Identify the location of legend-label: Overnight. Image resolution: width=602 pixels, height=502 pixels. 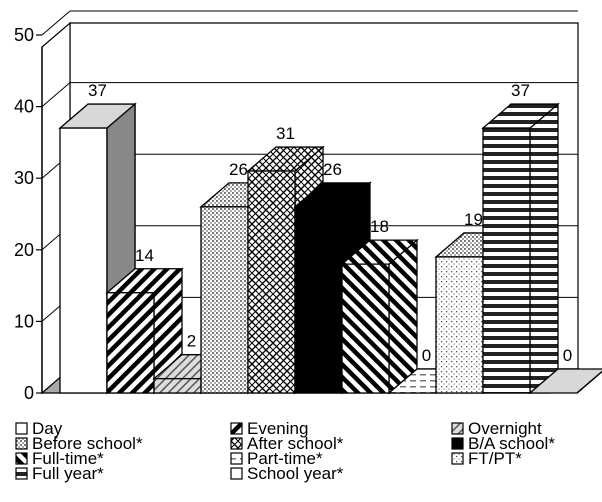
(505, 428).